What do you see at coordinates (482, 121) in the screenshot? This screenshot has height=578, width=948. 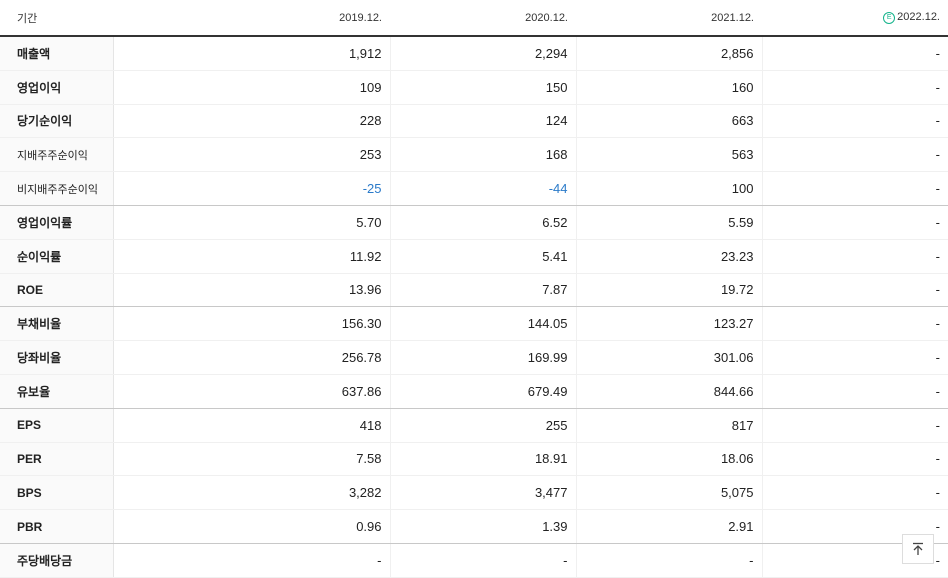 I see `cell: 124` at bounding box center [482, 121].